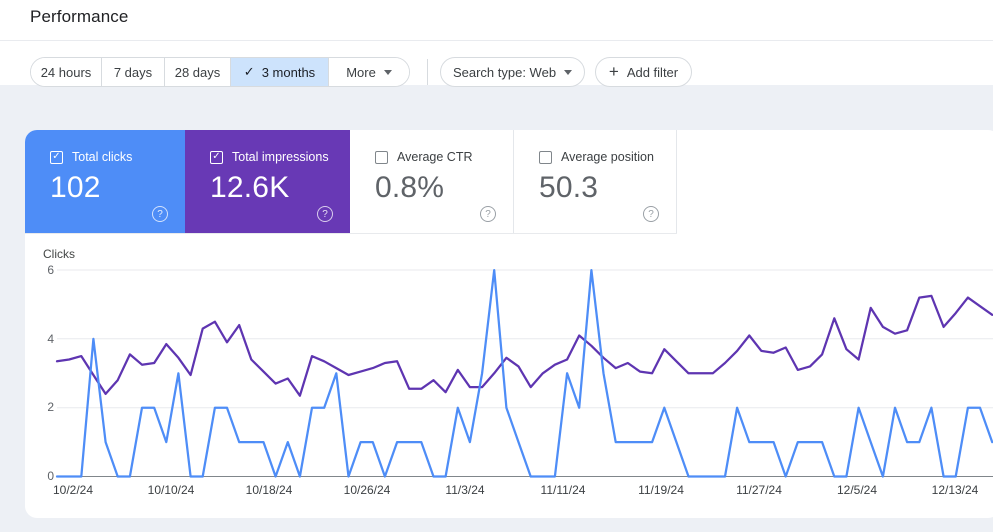 The height and width of the screenshot is (532, 993). What do you see at coordinates (50, 407) in the screenshot?
I see `y-tick-2: 2` at bounding box center [50, 407].